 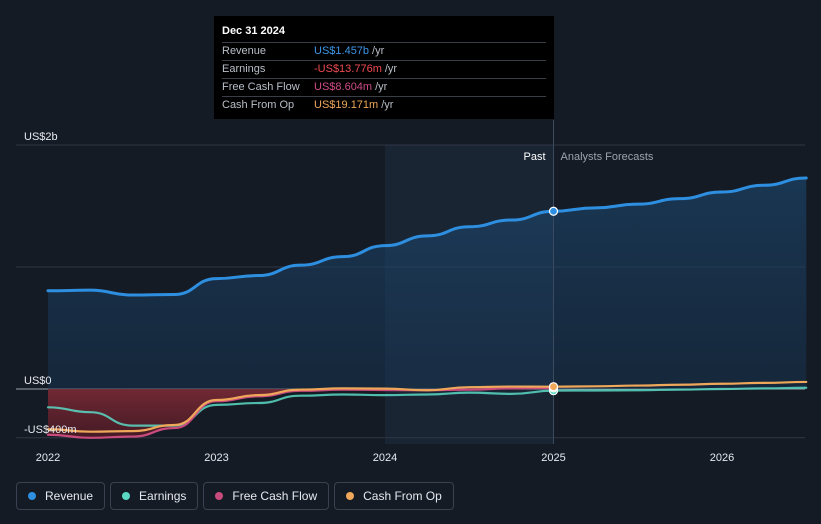 I want to click on tooltip-value: US$1.457b, so click(x=342, y=51).